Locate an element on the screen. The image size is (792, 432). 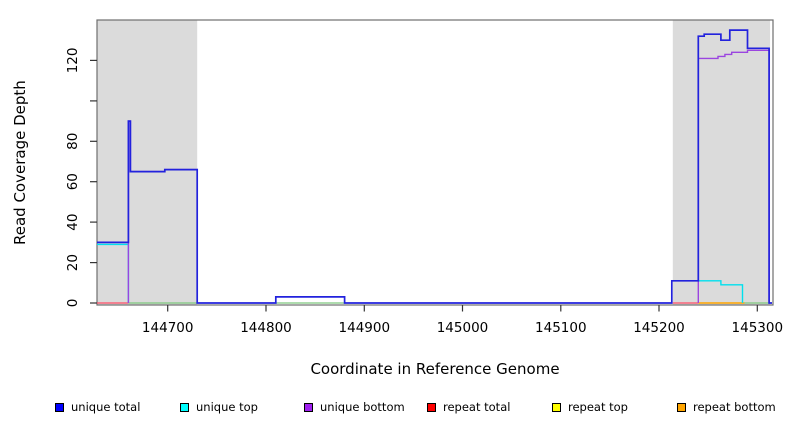
y-tick-label: 80 is located at coordinates (73, 141).